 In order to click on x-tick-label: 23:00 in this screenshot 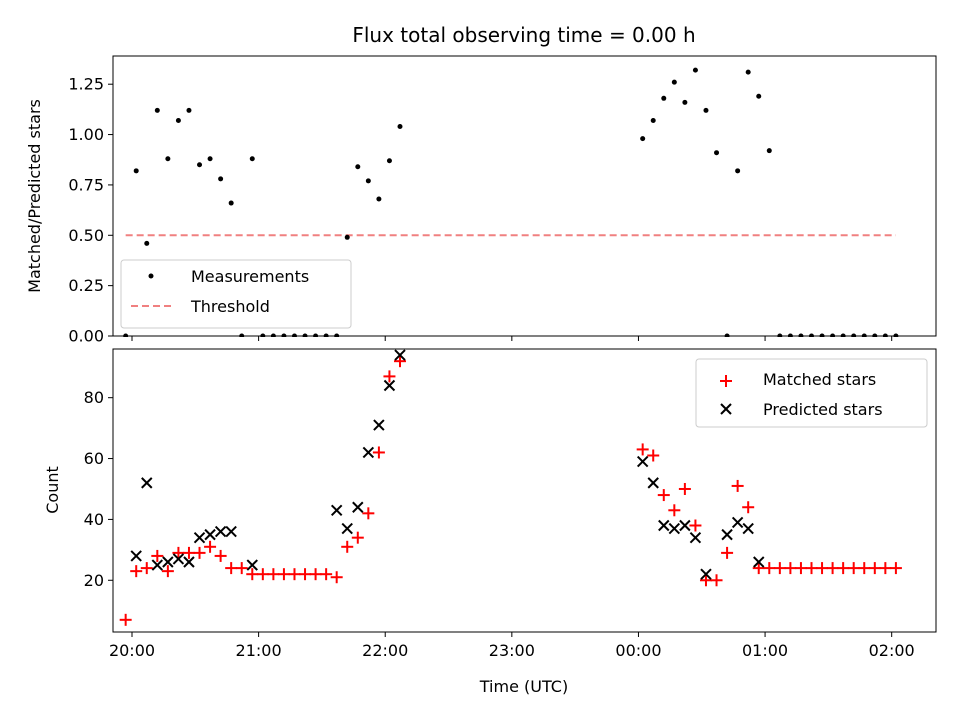, I will do `click(512, 650)`.